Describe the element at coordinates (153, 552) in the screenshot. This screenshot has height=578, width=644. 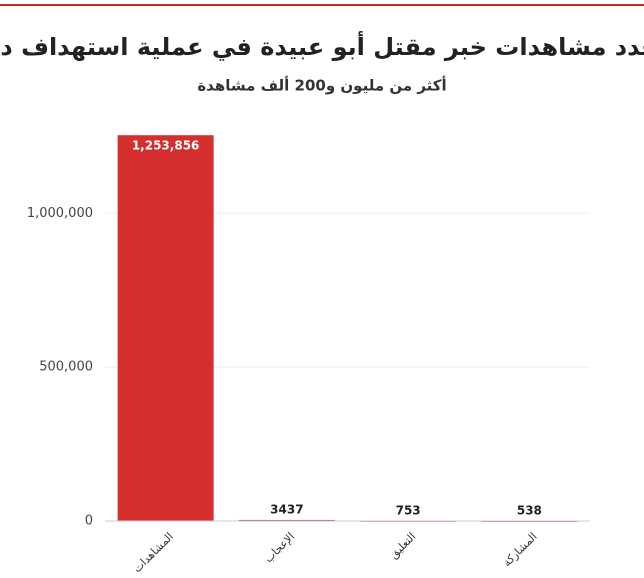
I see `x-tick-label: المشاهدات` at that location.